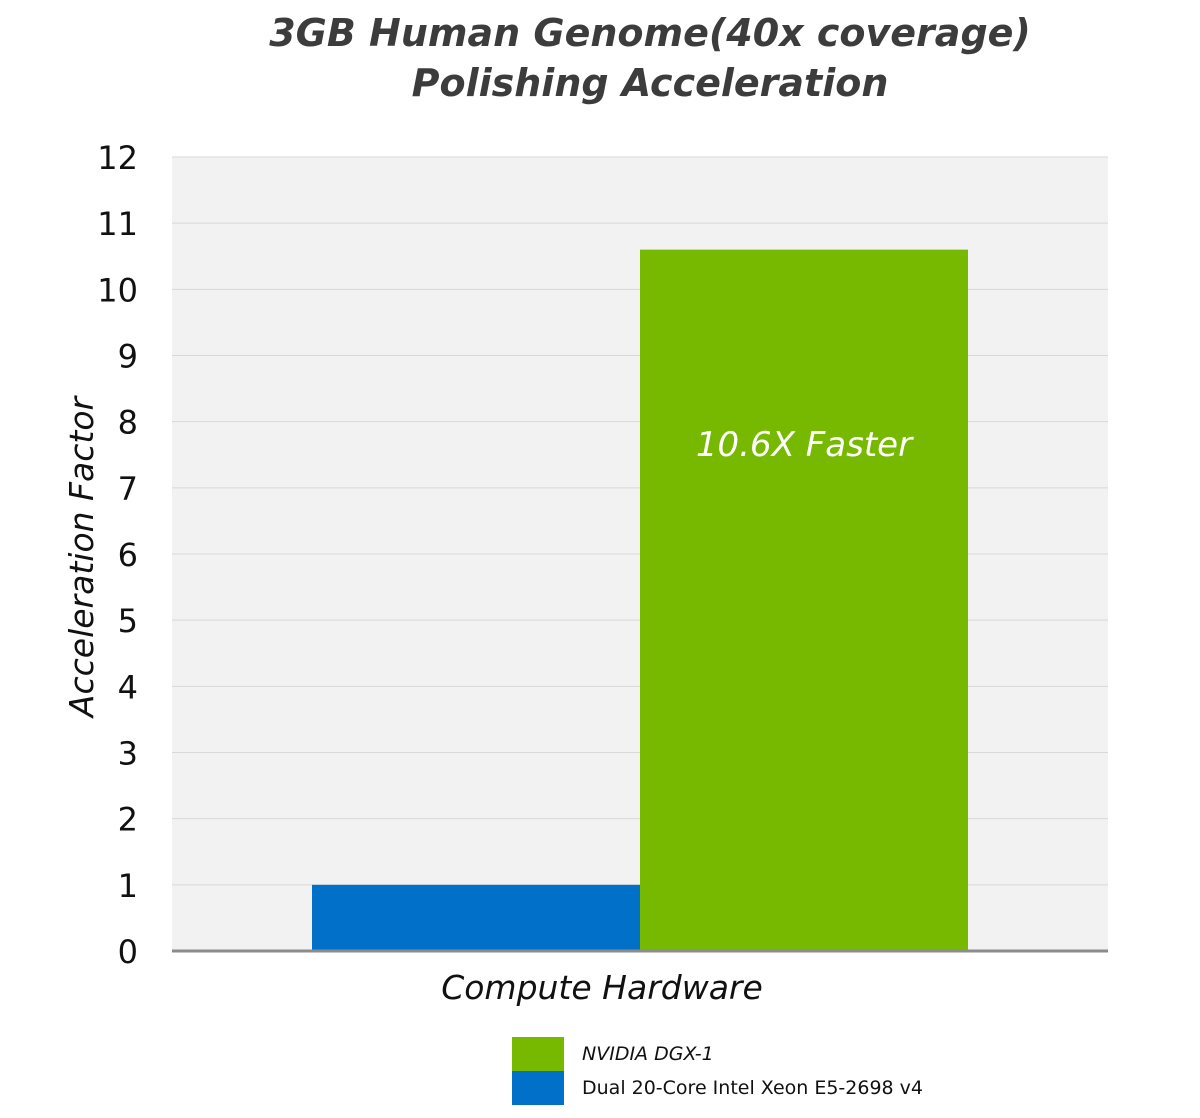  I want to click on legend-item: NVIDIA DGX-1, so click(717, 1054).